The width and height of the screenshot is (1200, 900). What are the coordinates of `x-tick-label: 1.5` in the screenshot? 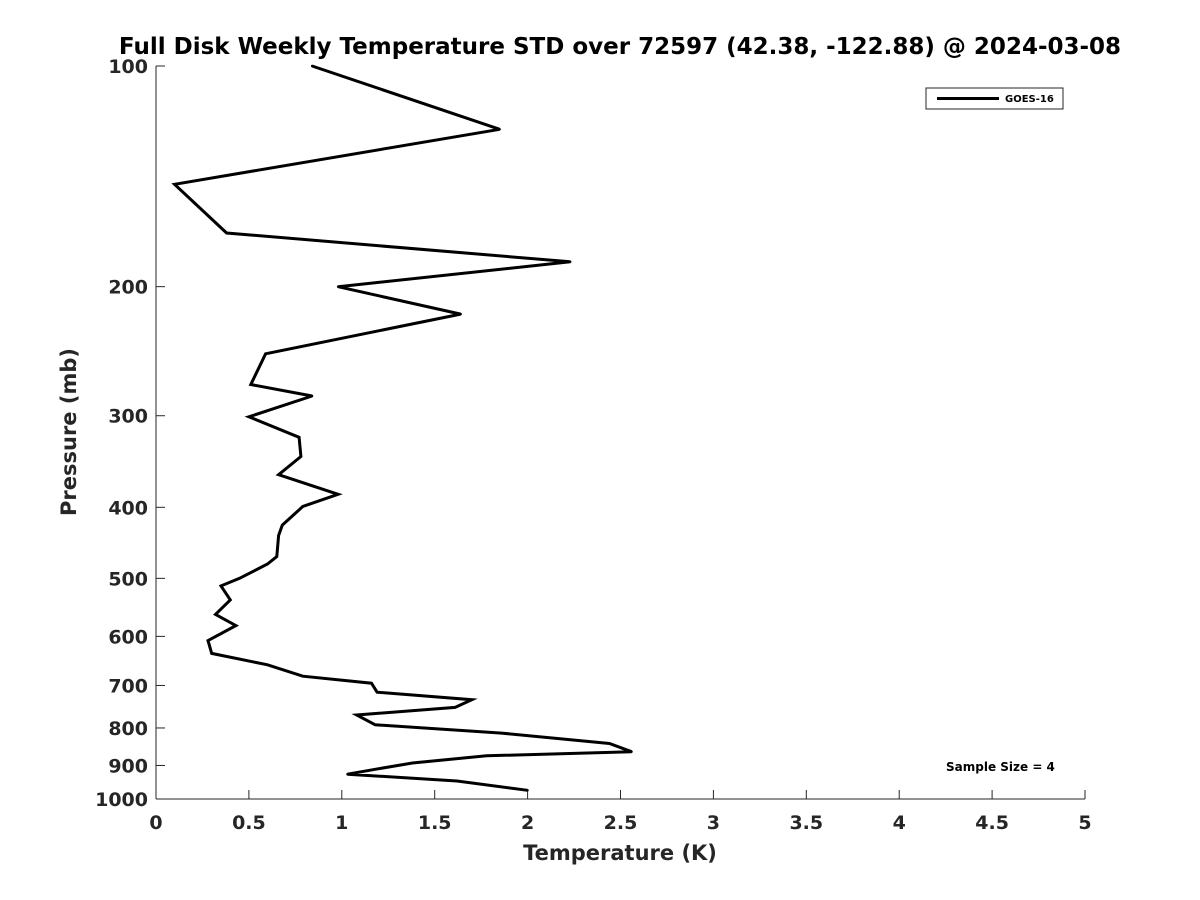 It's located at (435, 823).